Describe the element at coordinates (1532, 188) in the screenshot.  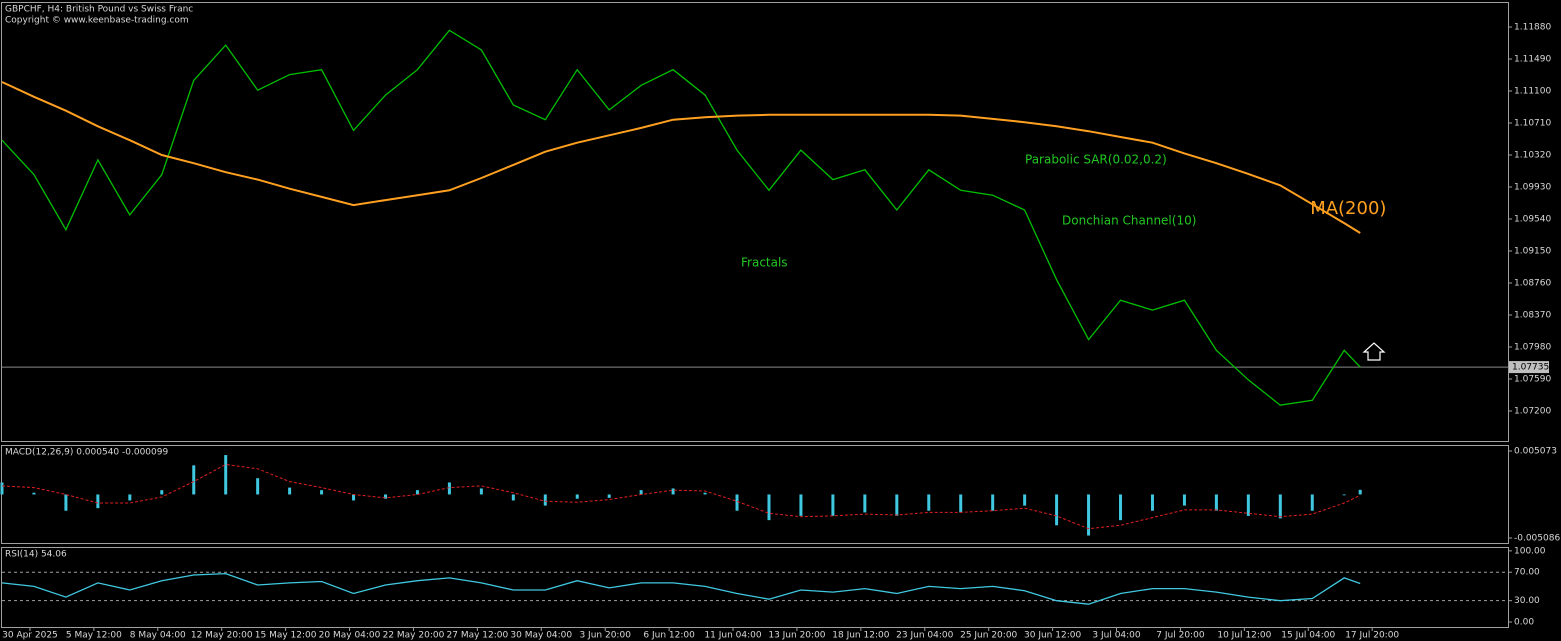
I see `y-tick-label: 1.09930` at that location.